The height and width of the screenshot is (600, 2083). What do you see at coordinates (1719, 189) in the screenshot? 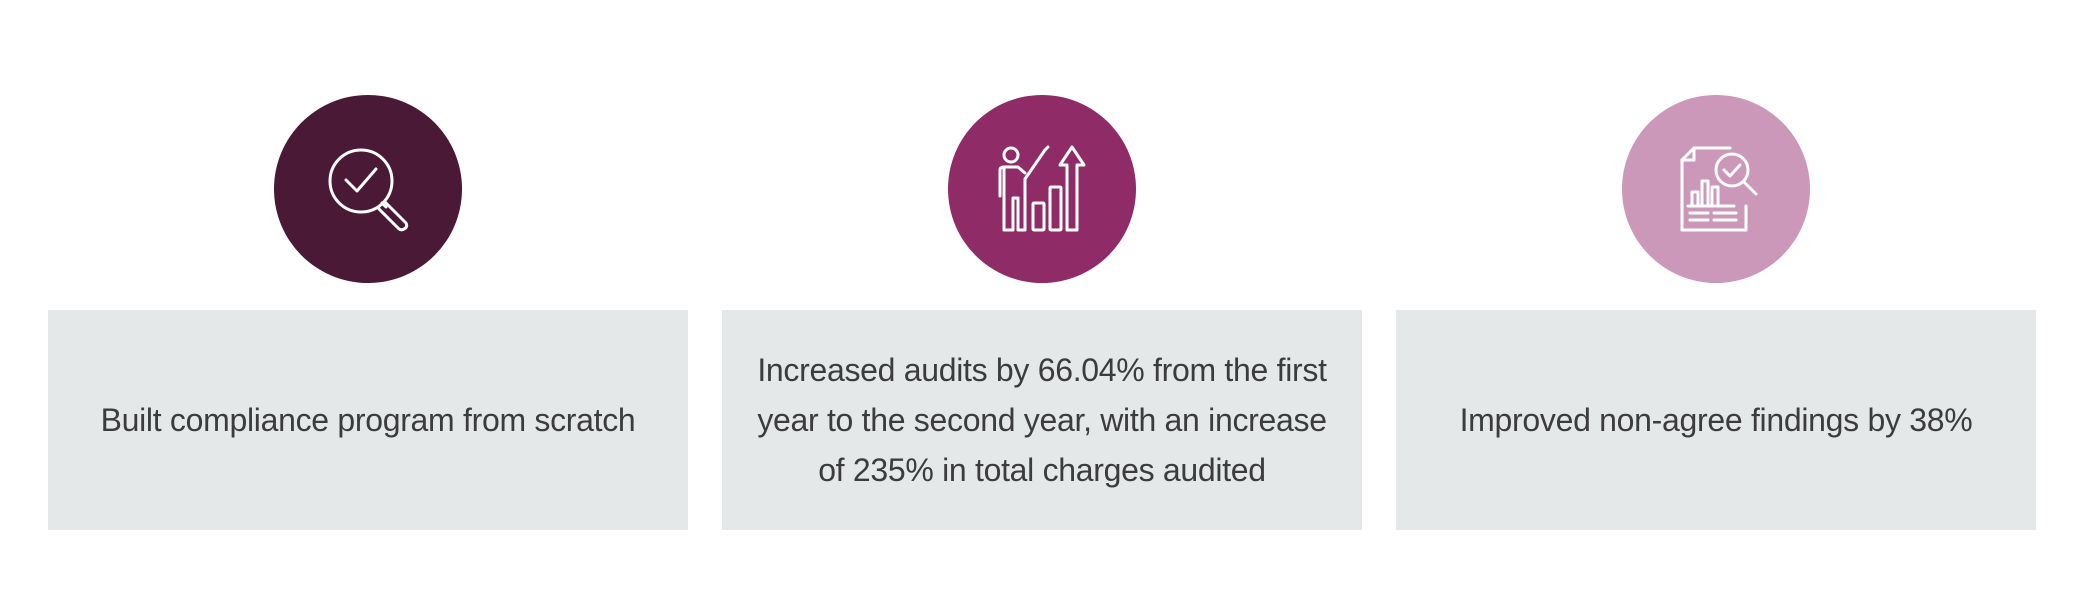
I see `report-audit-icon` at bounding box center [1719, 189].